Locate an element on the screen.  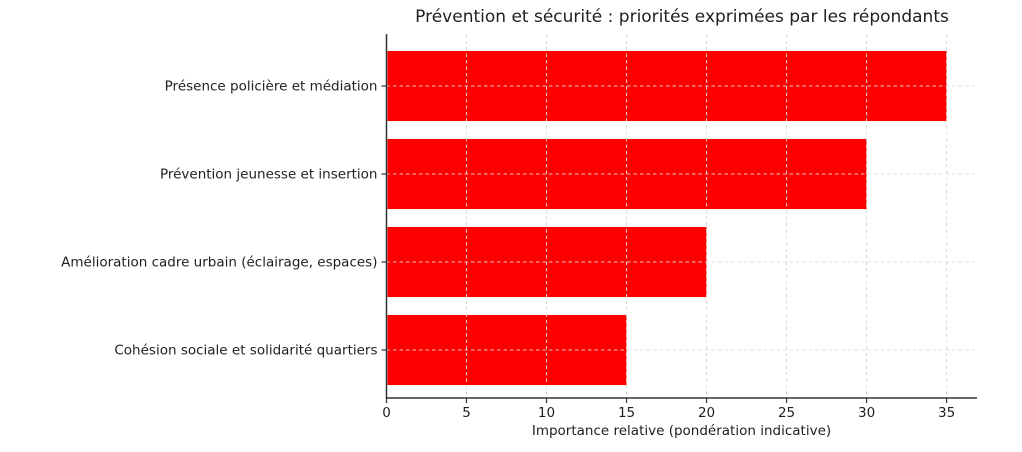
x-tick-label-35: 35 is located at coordinates (946, 413).